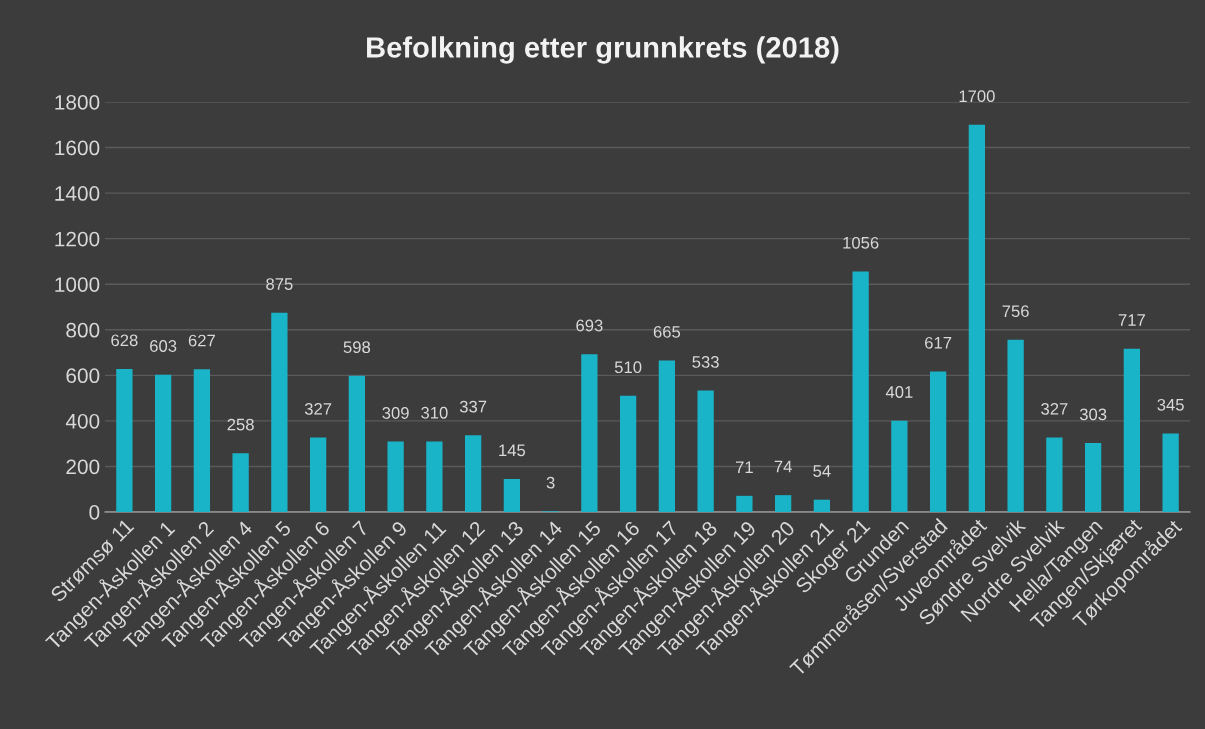 The height and width of the screenshot is (729, 1205). I want to click on data-label: 310, so click(434, 412).